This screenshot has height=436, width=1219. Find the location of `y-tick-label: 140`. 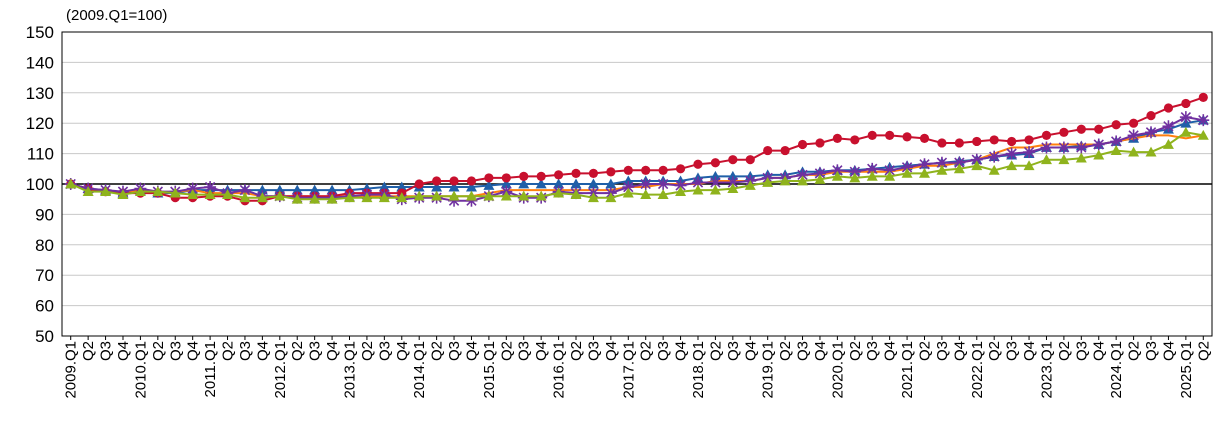

y-tick-label: 140 is located at coordinates (40, 62).